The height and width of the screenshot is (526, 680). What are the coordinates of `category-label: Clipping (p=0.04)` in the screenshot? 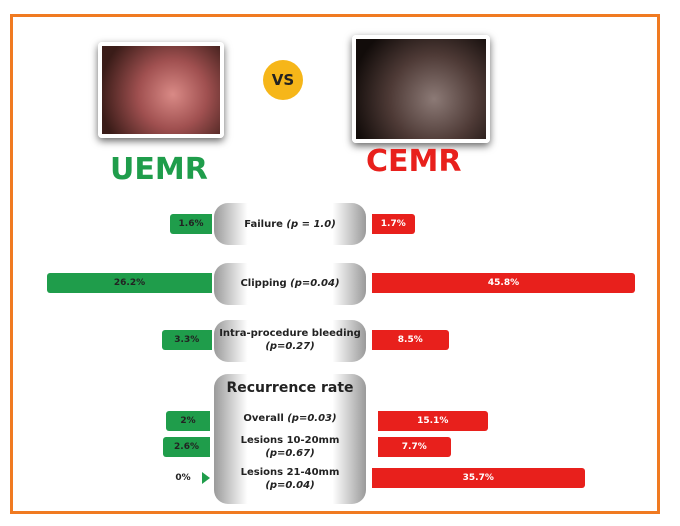 It's located at (290, 283).